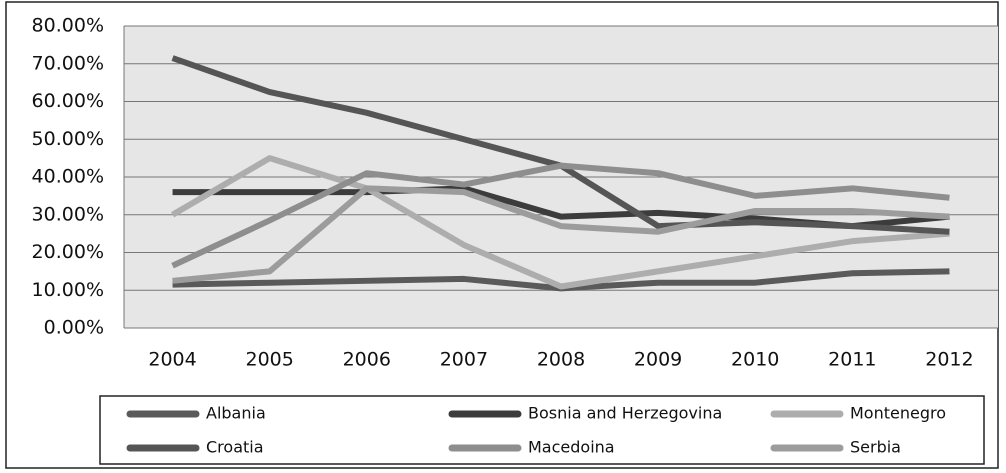  Describe the element at coordinates (949, 360) in the screenshot. I see `x-tick-label: 2012` at that location.